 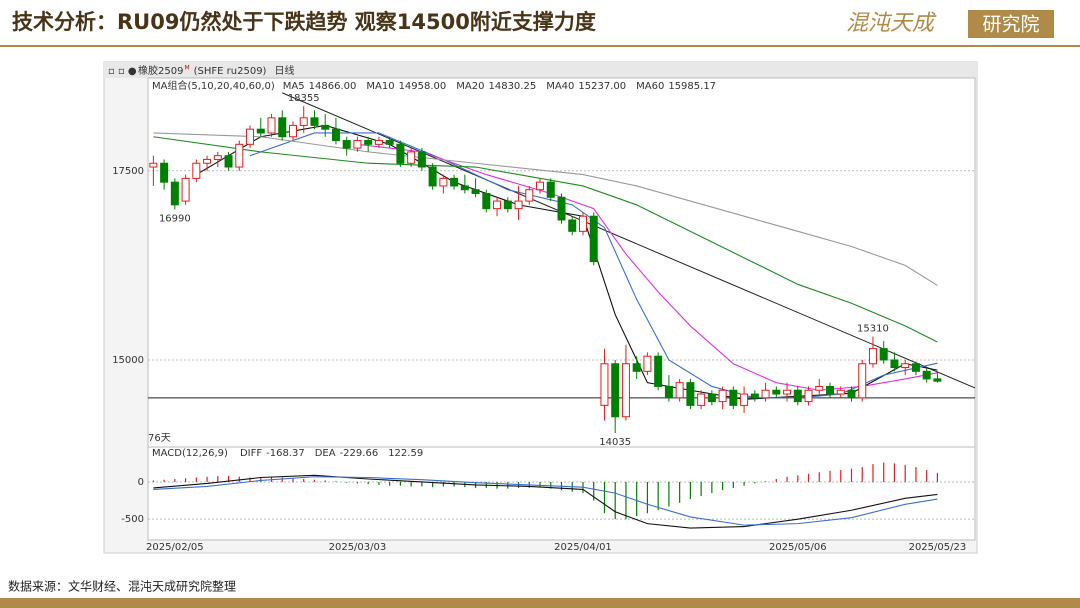 What do you see at coordinates (873, 329) in the screenshot?
I see `extreme-label: 15310` at bounding box center [873, 329].